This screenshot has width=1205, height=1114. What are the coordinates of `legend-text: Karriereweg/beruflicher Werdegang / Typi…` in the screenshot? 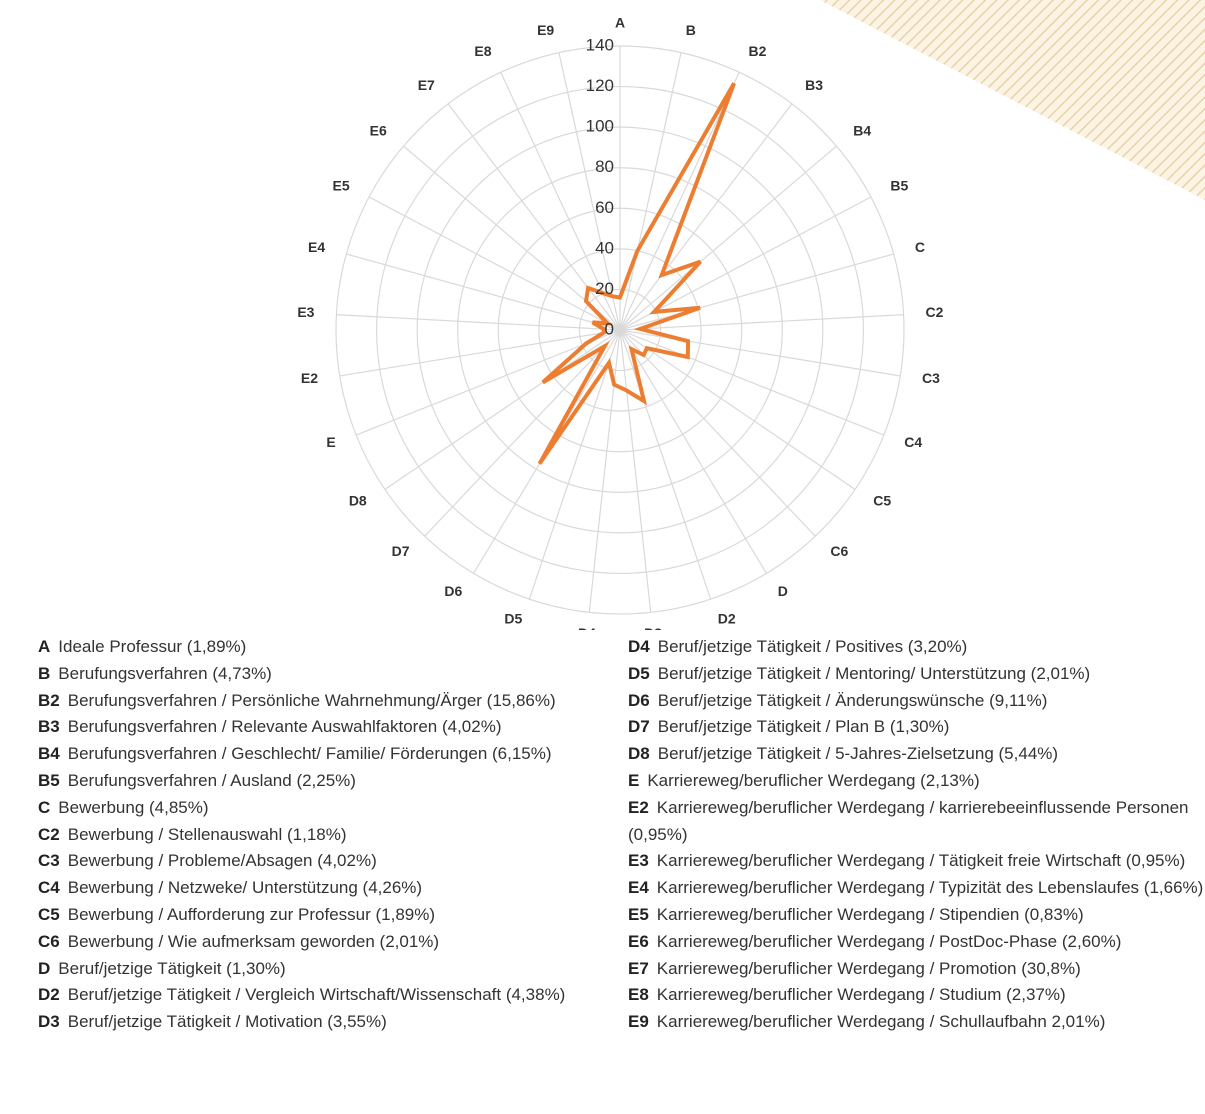 It's located at (930, 888).